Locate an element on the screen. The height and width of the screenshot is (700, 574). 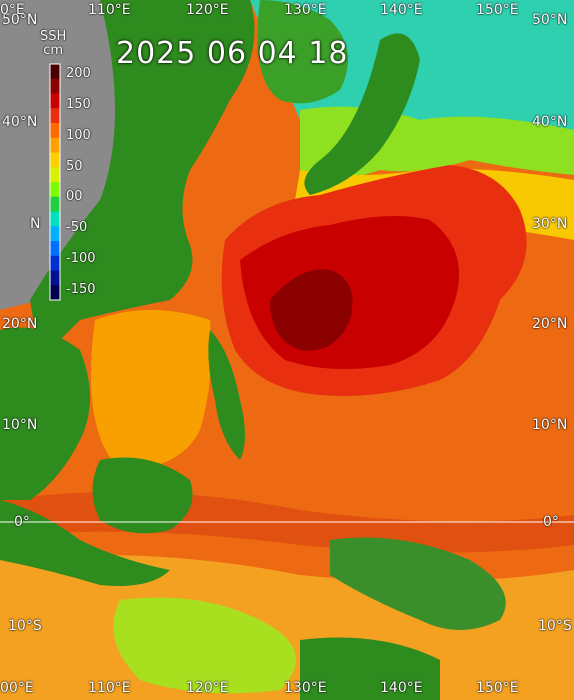
lon-label-top: 150°E is located at coordinates (497, 10).